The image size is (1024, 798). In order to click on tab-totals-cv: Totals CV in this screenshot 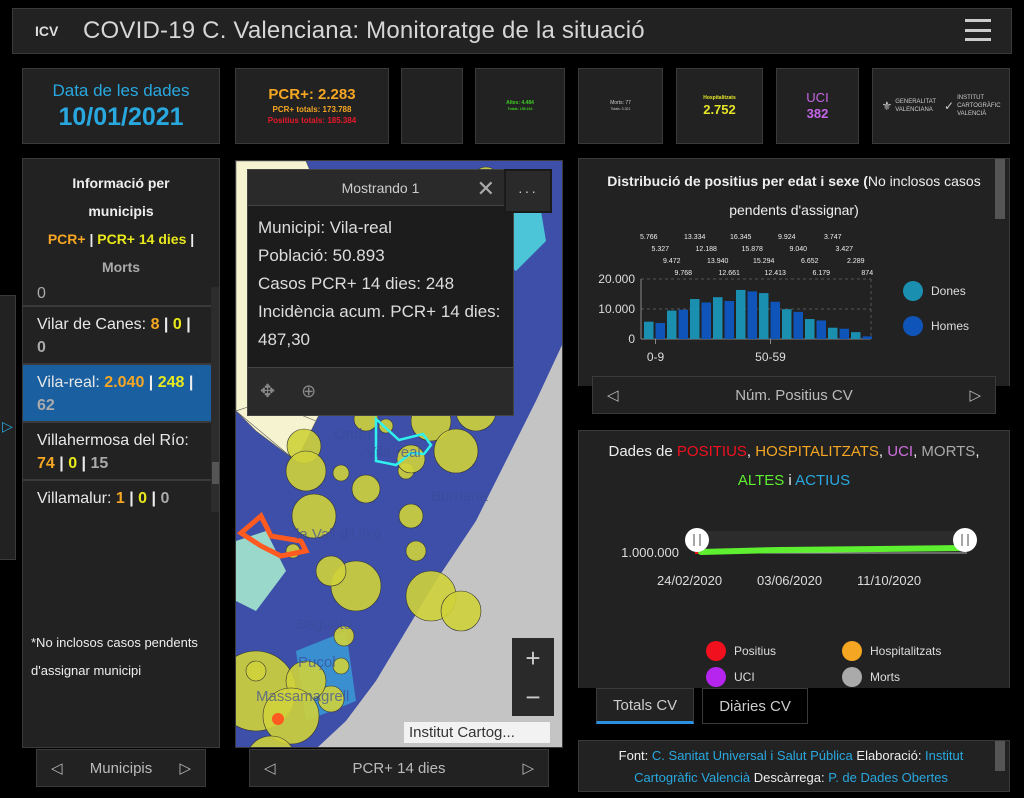, I will do `click(645, 706)`.